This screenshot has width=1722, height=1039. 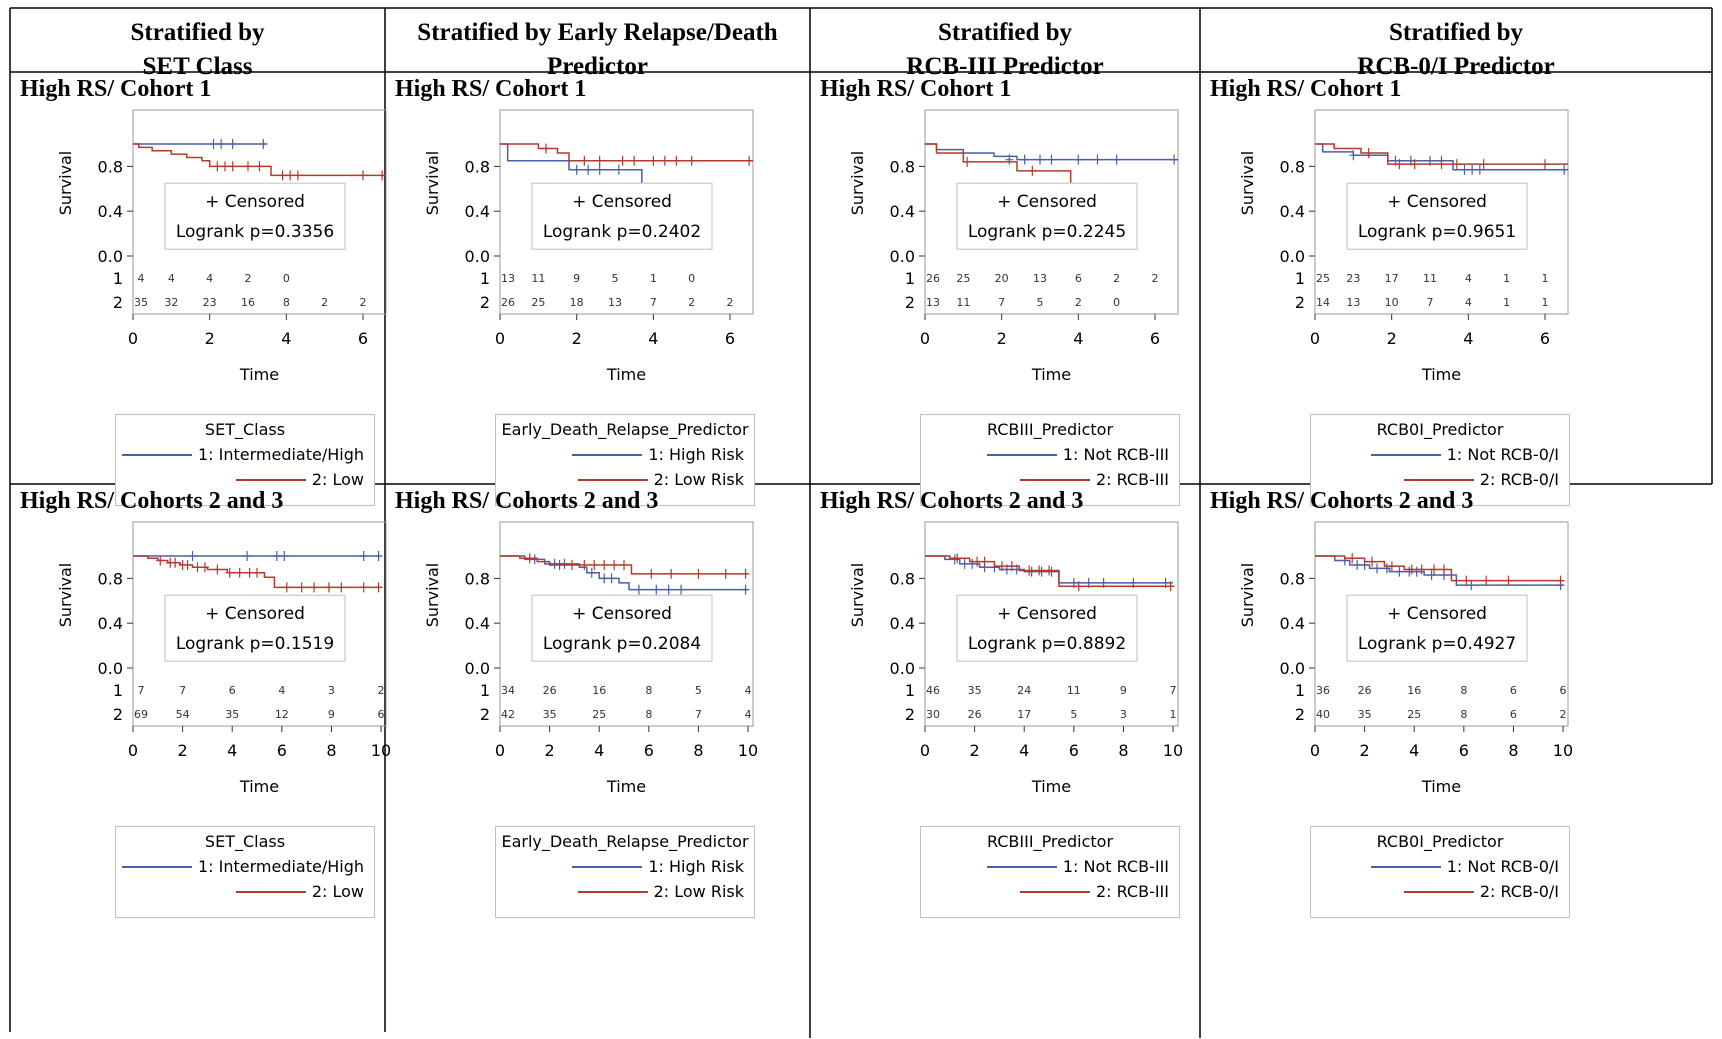 What do you see at coordinates (1306, 89) in the screenshot?
I see `panel-title: High RS/ Cohort 1` at bounding box center [1306, 89].